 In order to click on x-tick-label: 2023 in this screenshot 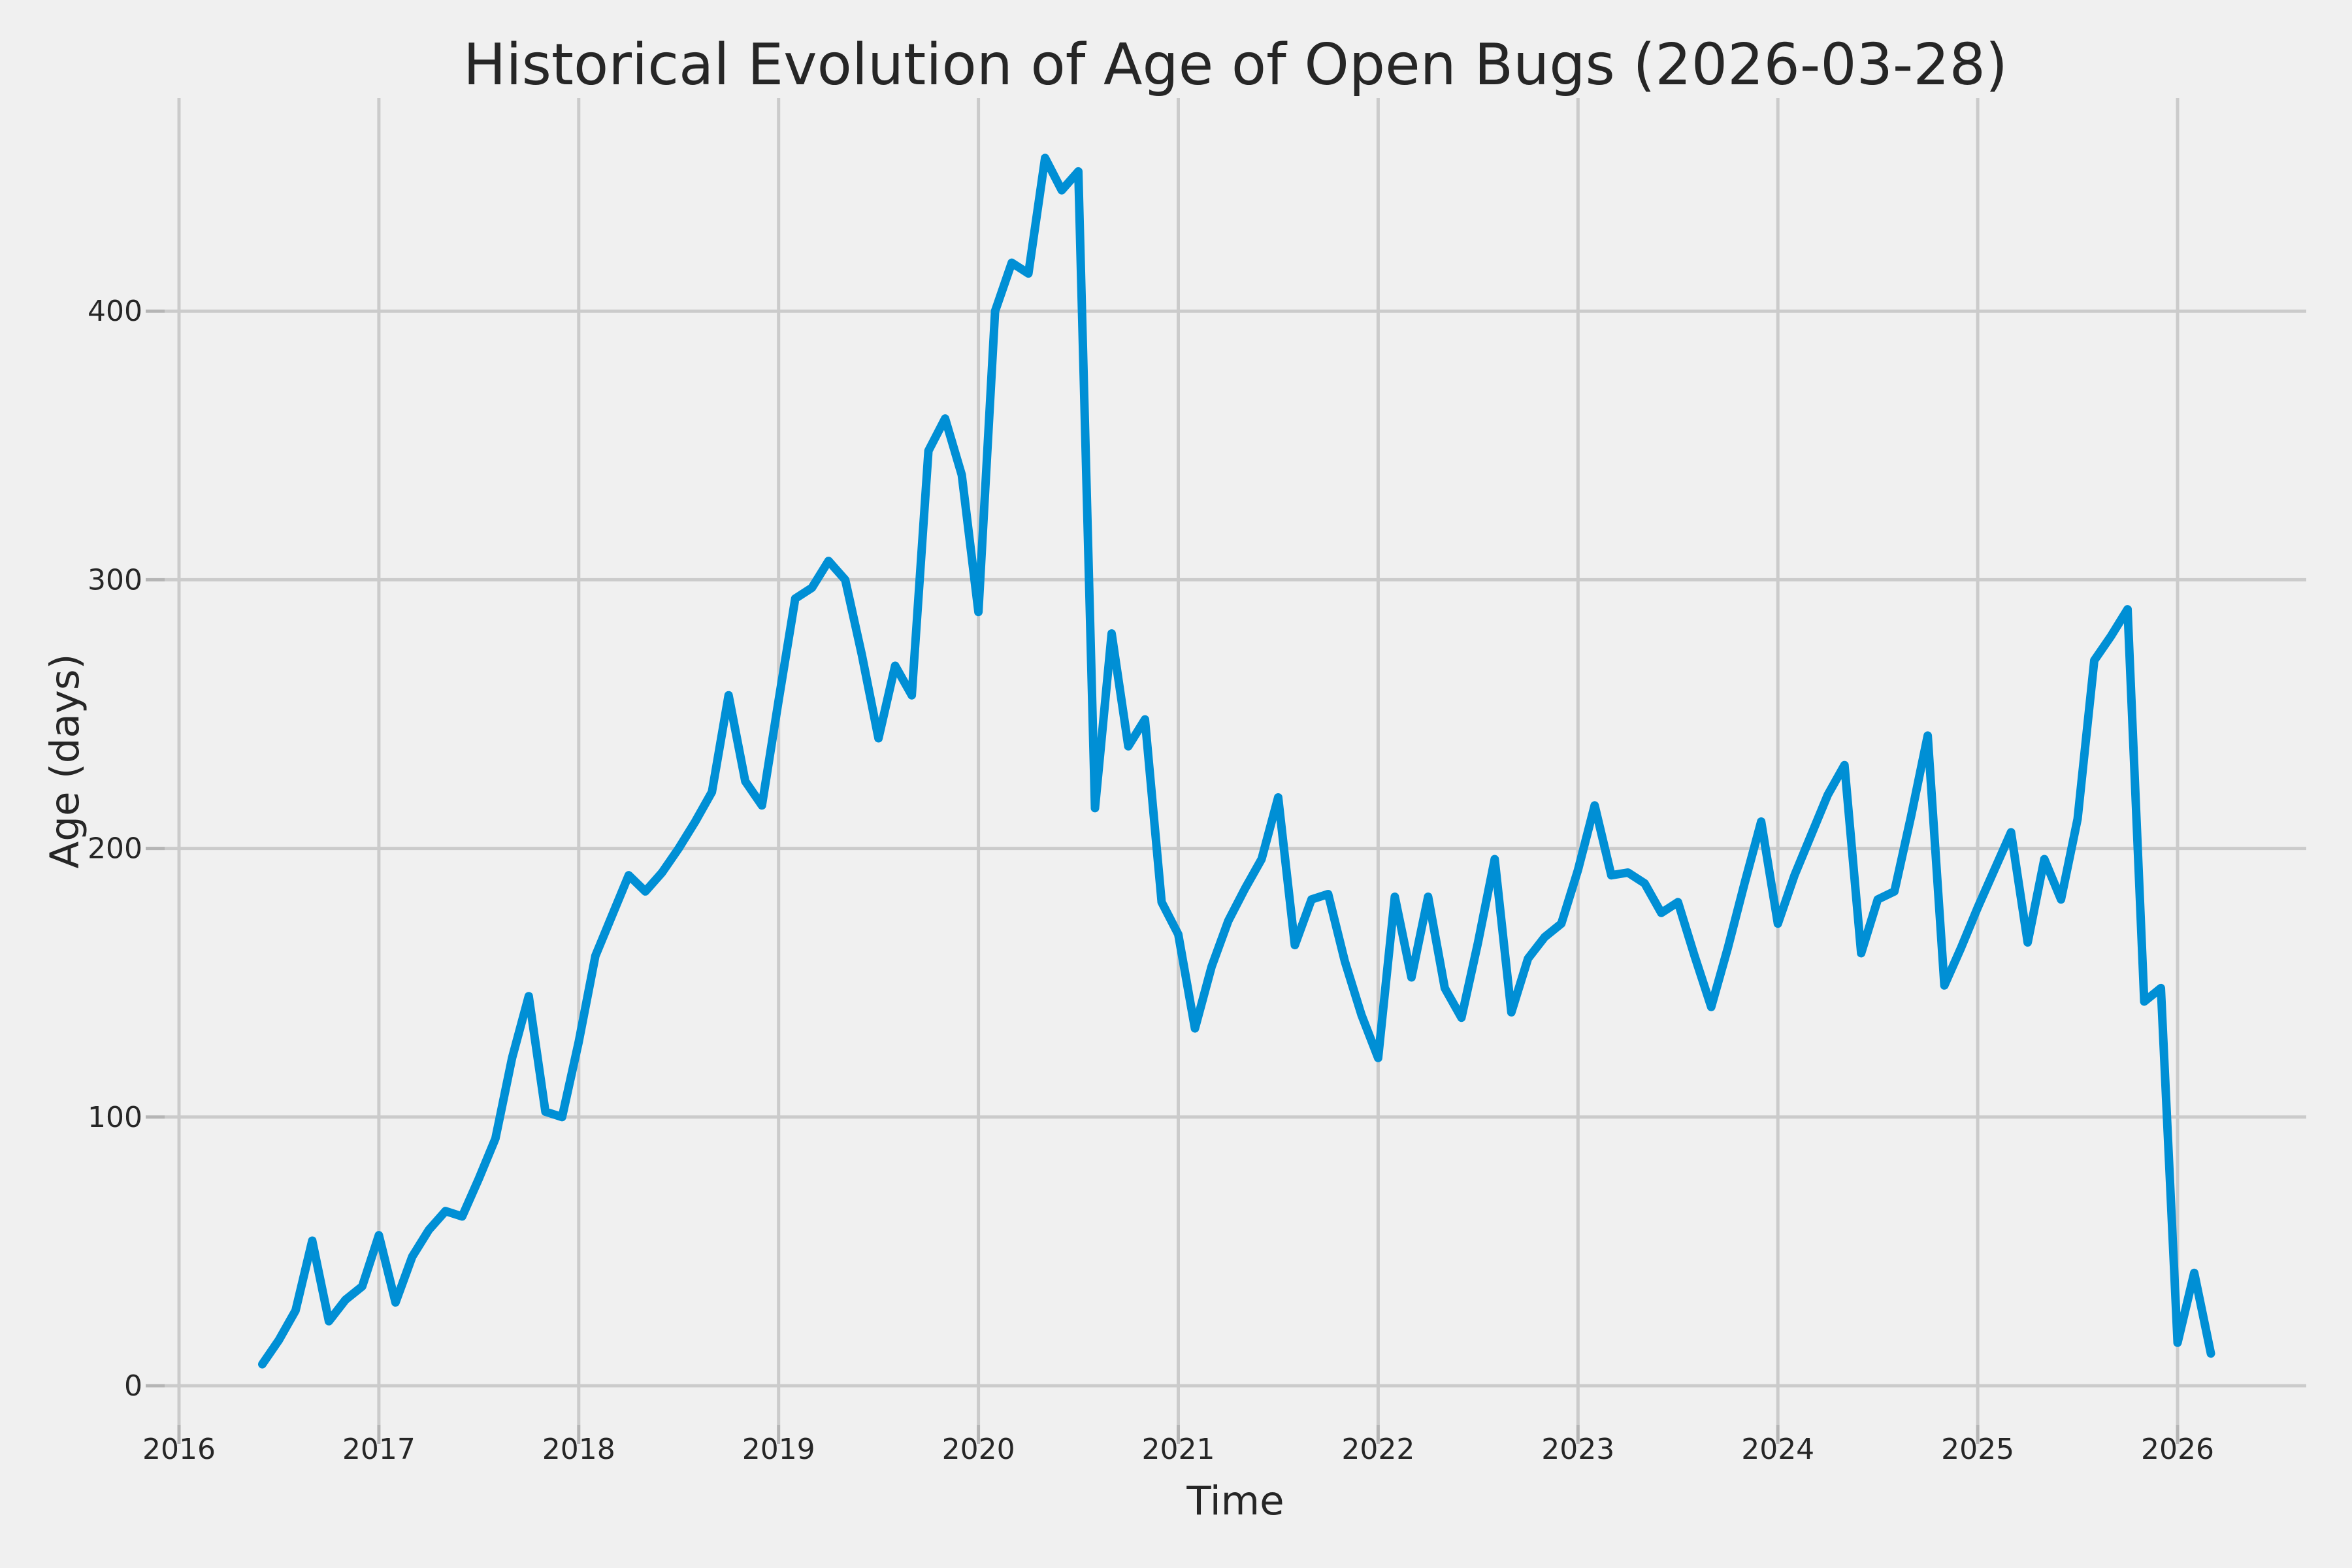, I will do `click(1577, 1449)`.